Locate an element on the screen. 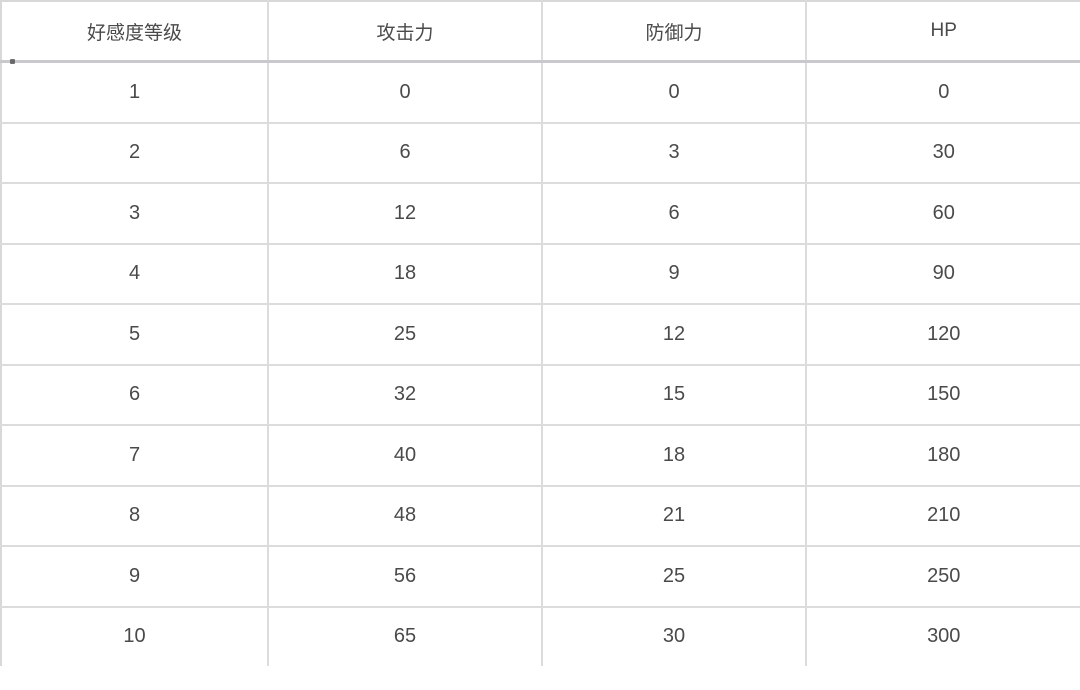 The height and width of the screenshot is (690, 1080). cell-defense: 9 is located at coordinates (674, 273).